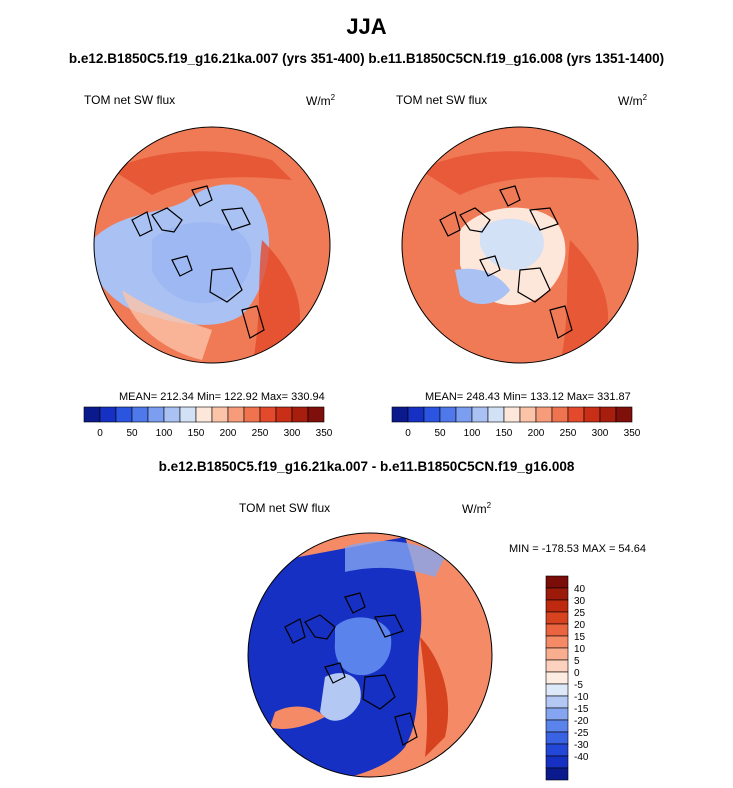 The image size is (733, 788). I want to click on panel1-colorbar: 0 50 100 150 200 250 300 350, so click(208, 422).